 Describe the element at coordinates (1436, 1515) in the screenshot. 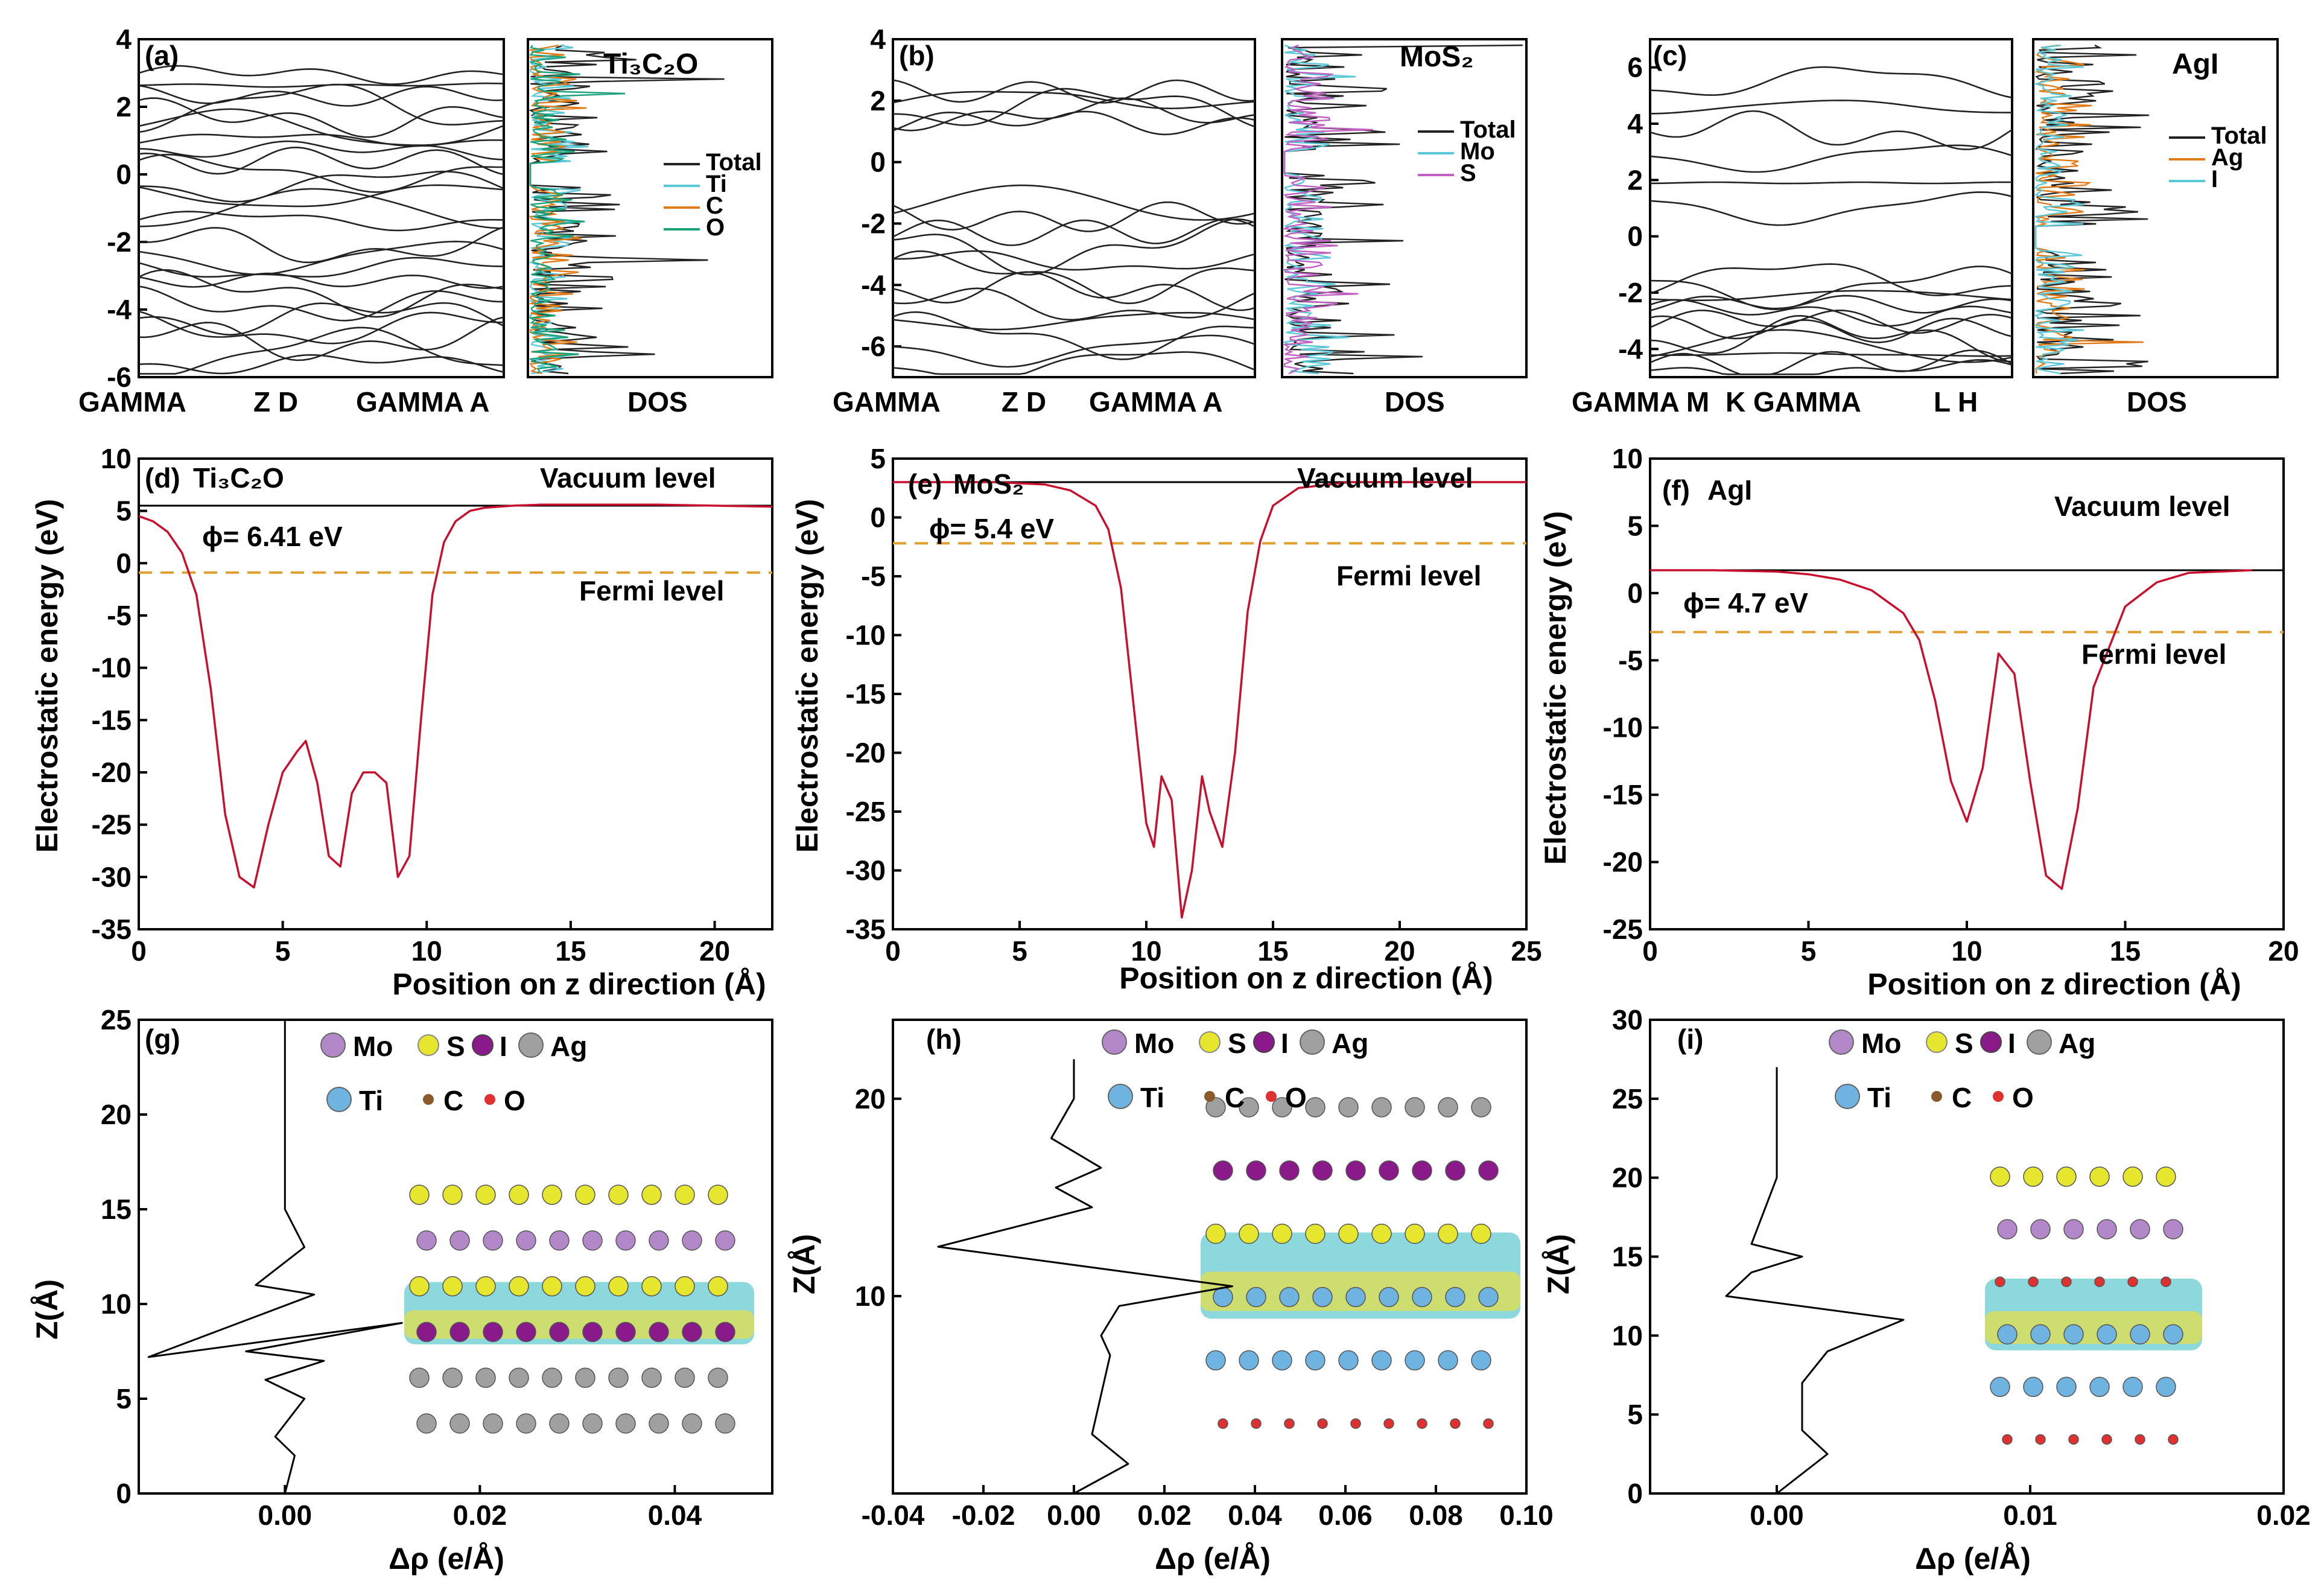

I see `charge-xtick-label: 0.08` at that location.